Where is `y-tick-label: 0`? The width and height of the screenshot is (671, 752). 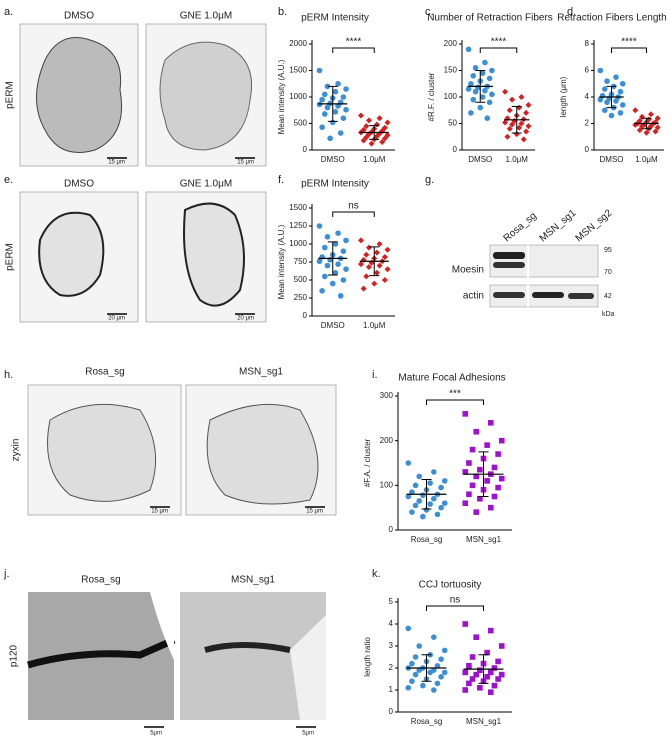 y-tick-label: 0 is located at coordinates (305, 149).